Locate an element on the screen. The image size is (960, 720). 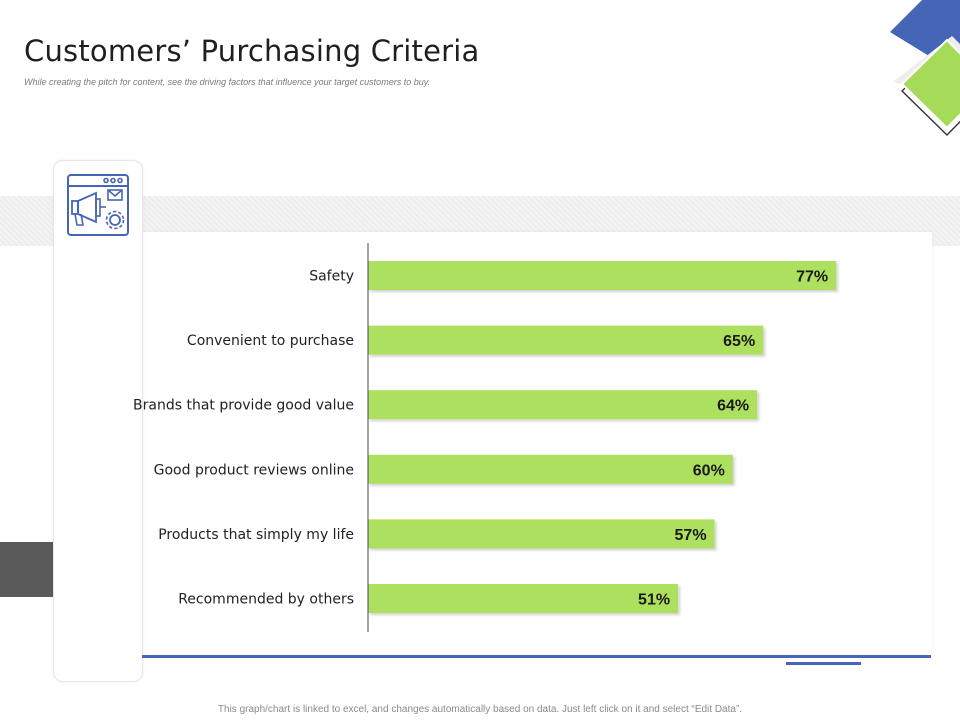
category-label-3: Brands that provide good value is located at coordinates (243, 406).